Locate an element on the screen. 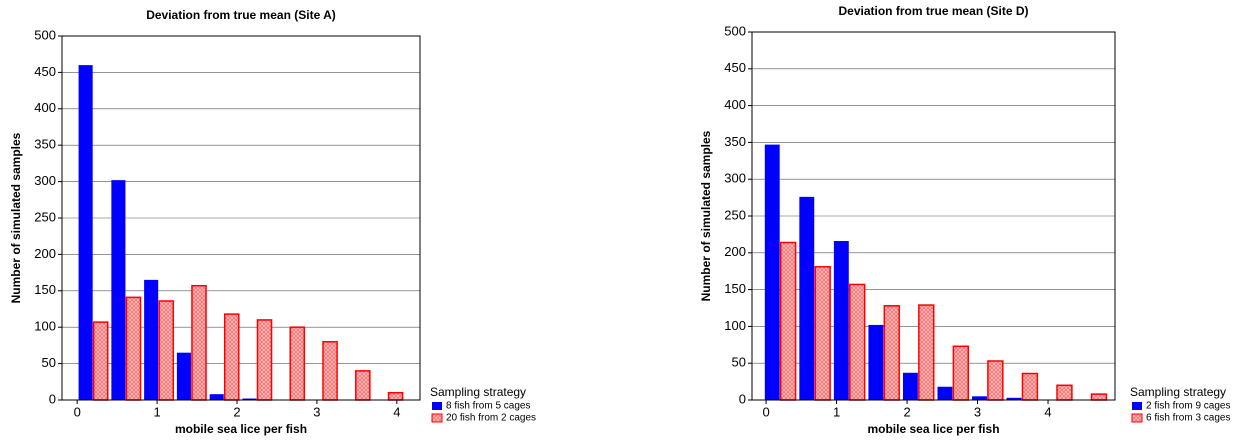 The width and height of the screenshot is (1258, 444). chart-title: Deviation from true mean (Site D) is located at coordinates (933, 11).